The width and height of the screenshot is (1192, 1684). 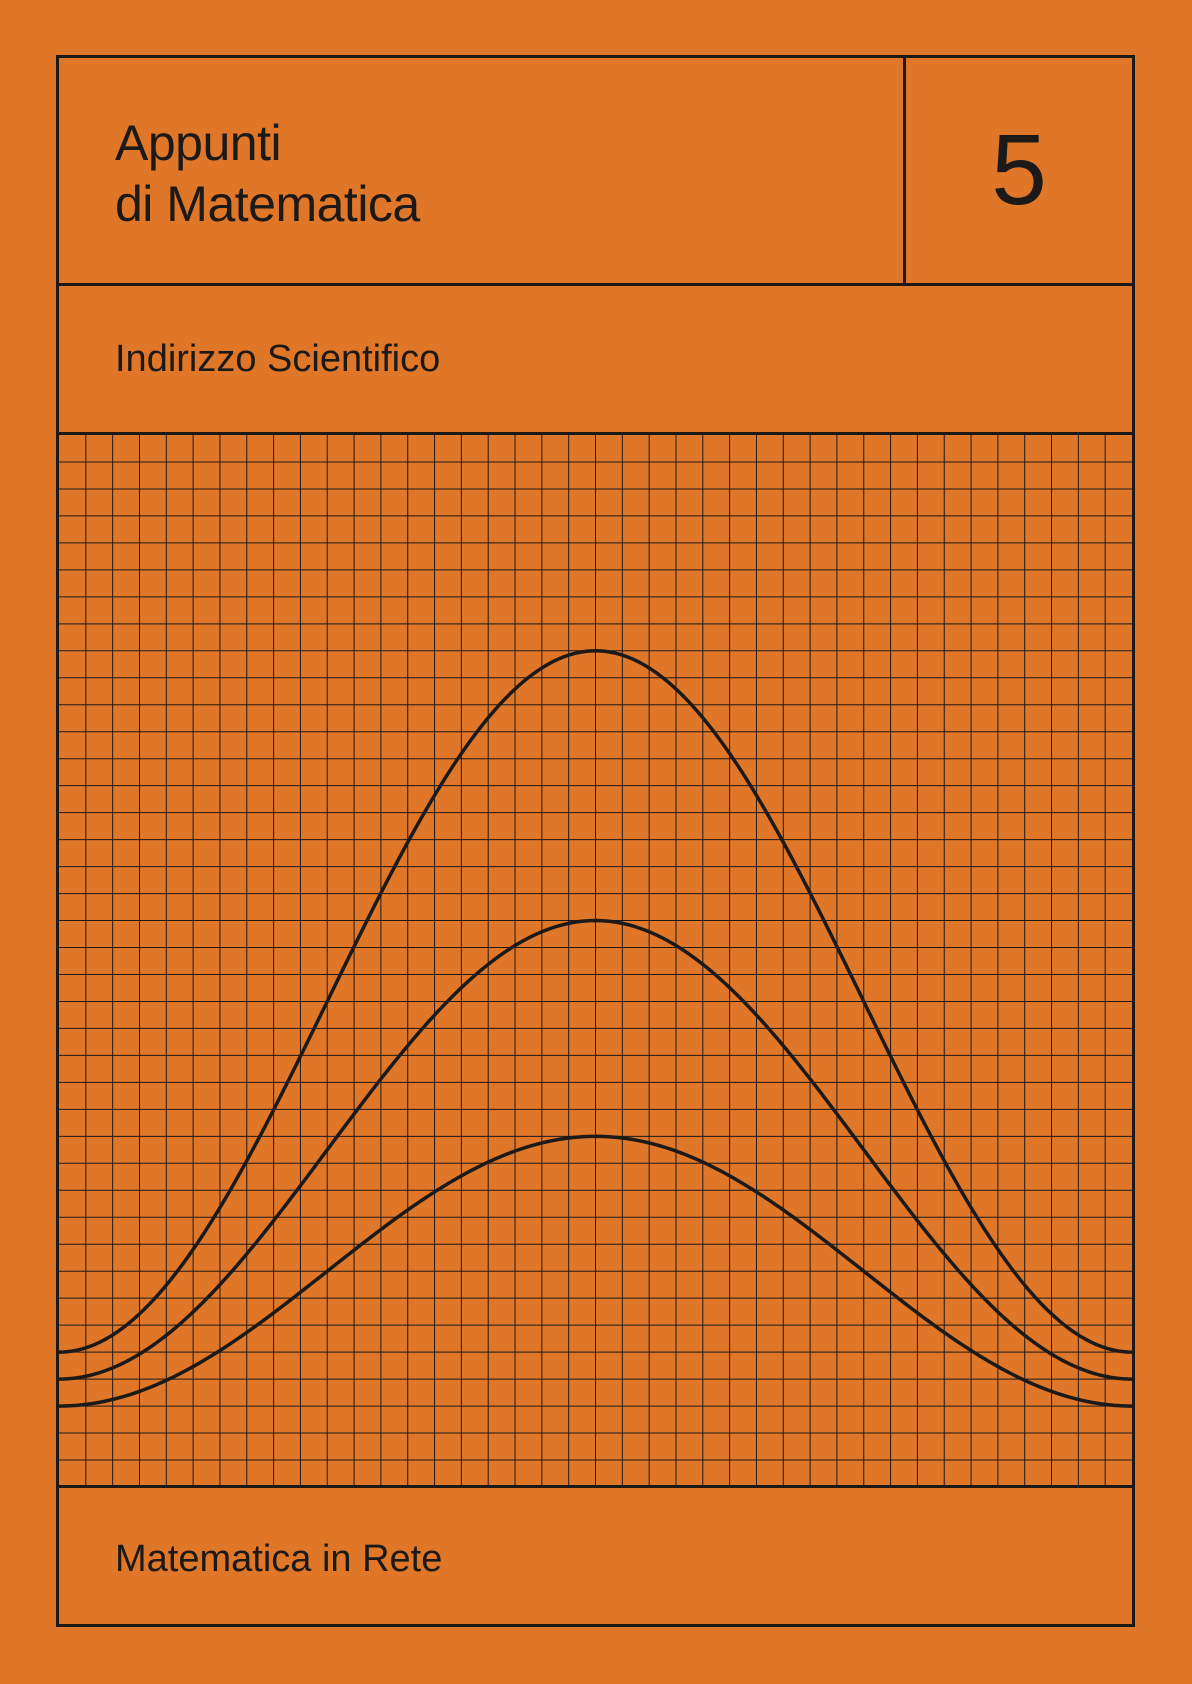 What do you see at coordinates (595, 172) in the screenshot?
I see `cover-header: Appunti di Matematica 5` at bounding box center [595, 172].